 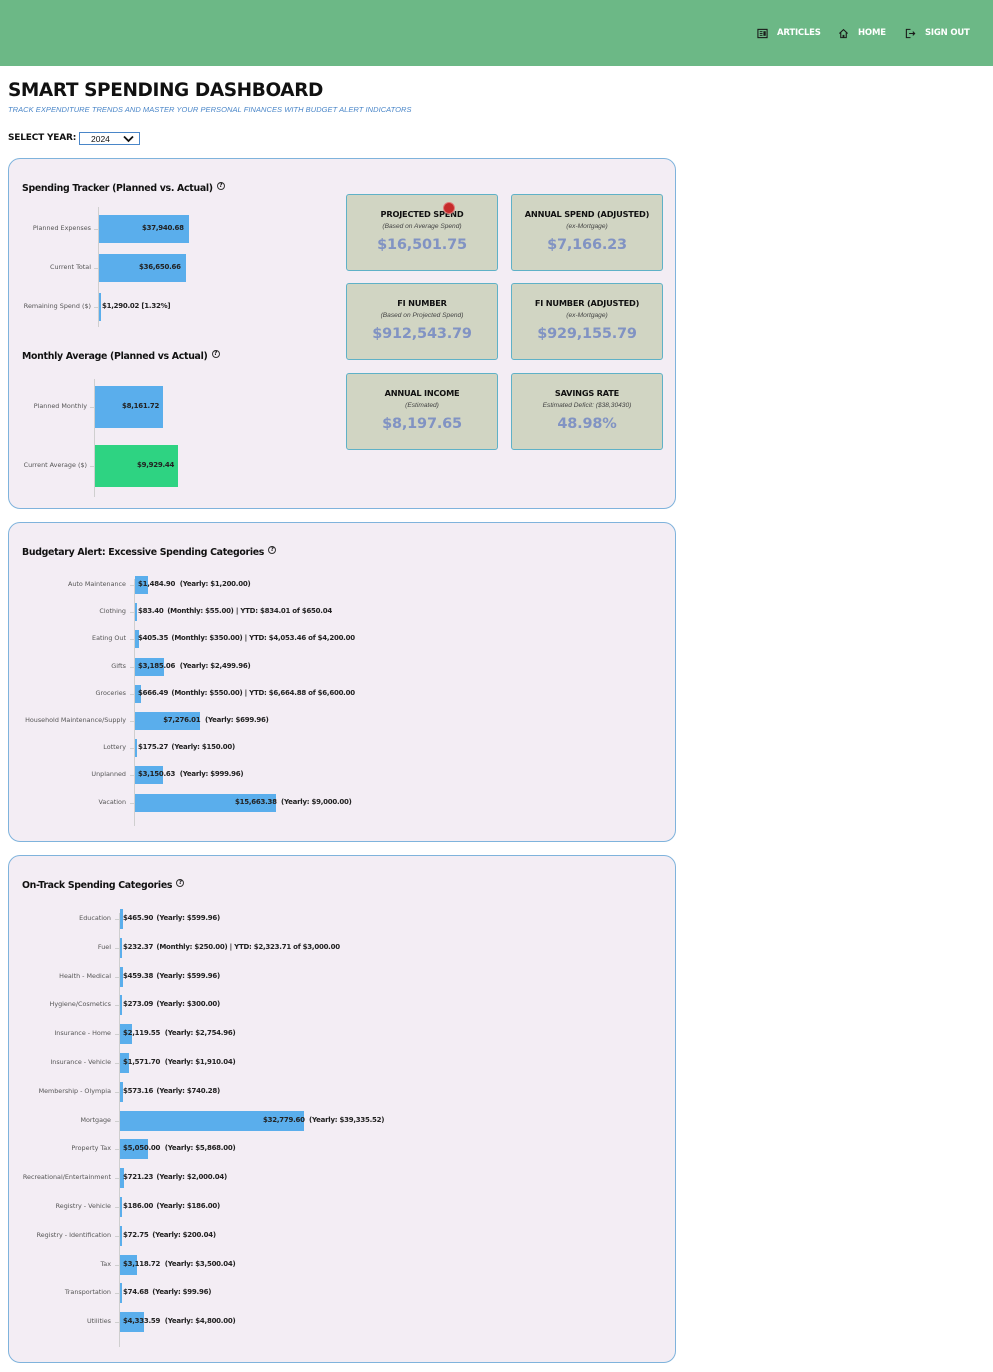 I want to click on alert-row-label: Clothing, so click(x=112, y=611).